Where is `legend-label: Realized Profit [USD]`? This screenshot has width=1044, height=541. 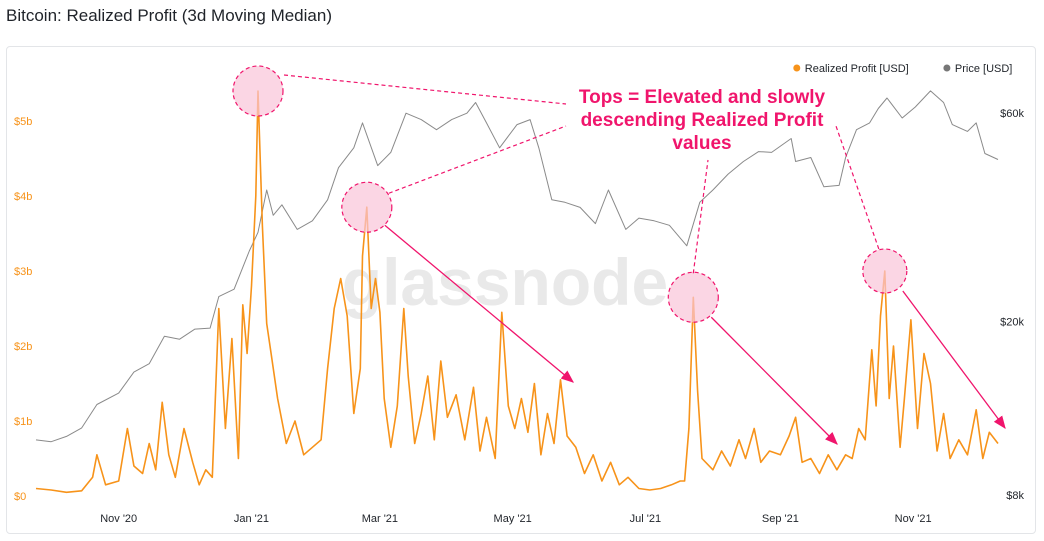
legend-label: Realized Profit [USD] is located at coordinates (857, 69).